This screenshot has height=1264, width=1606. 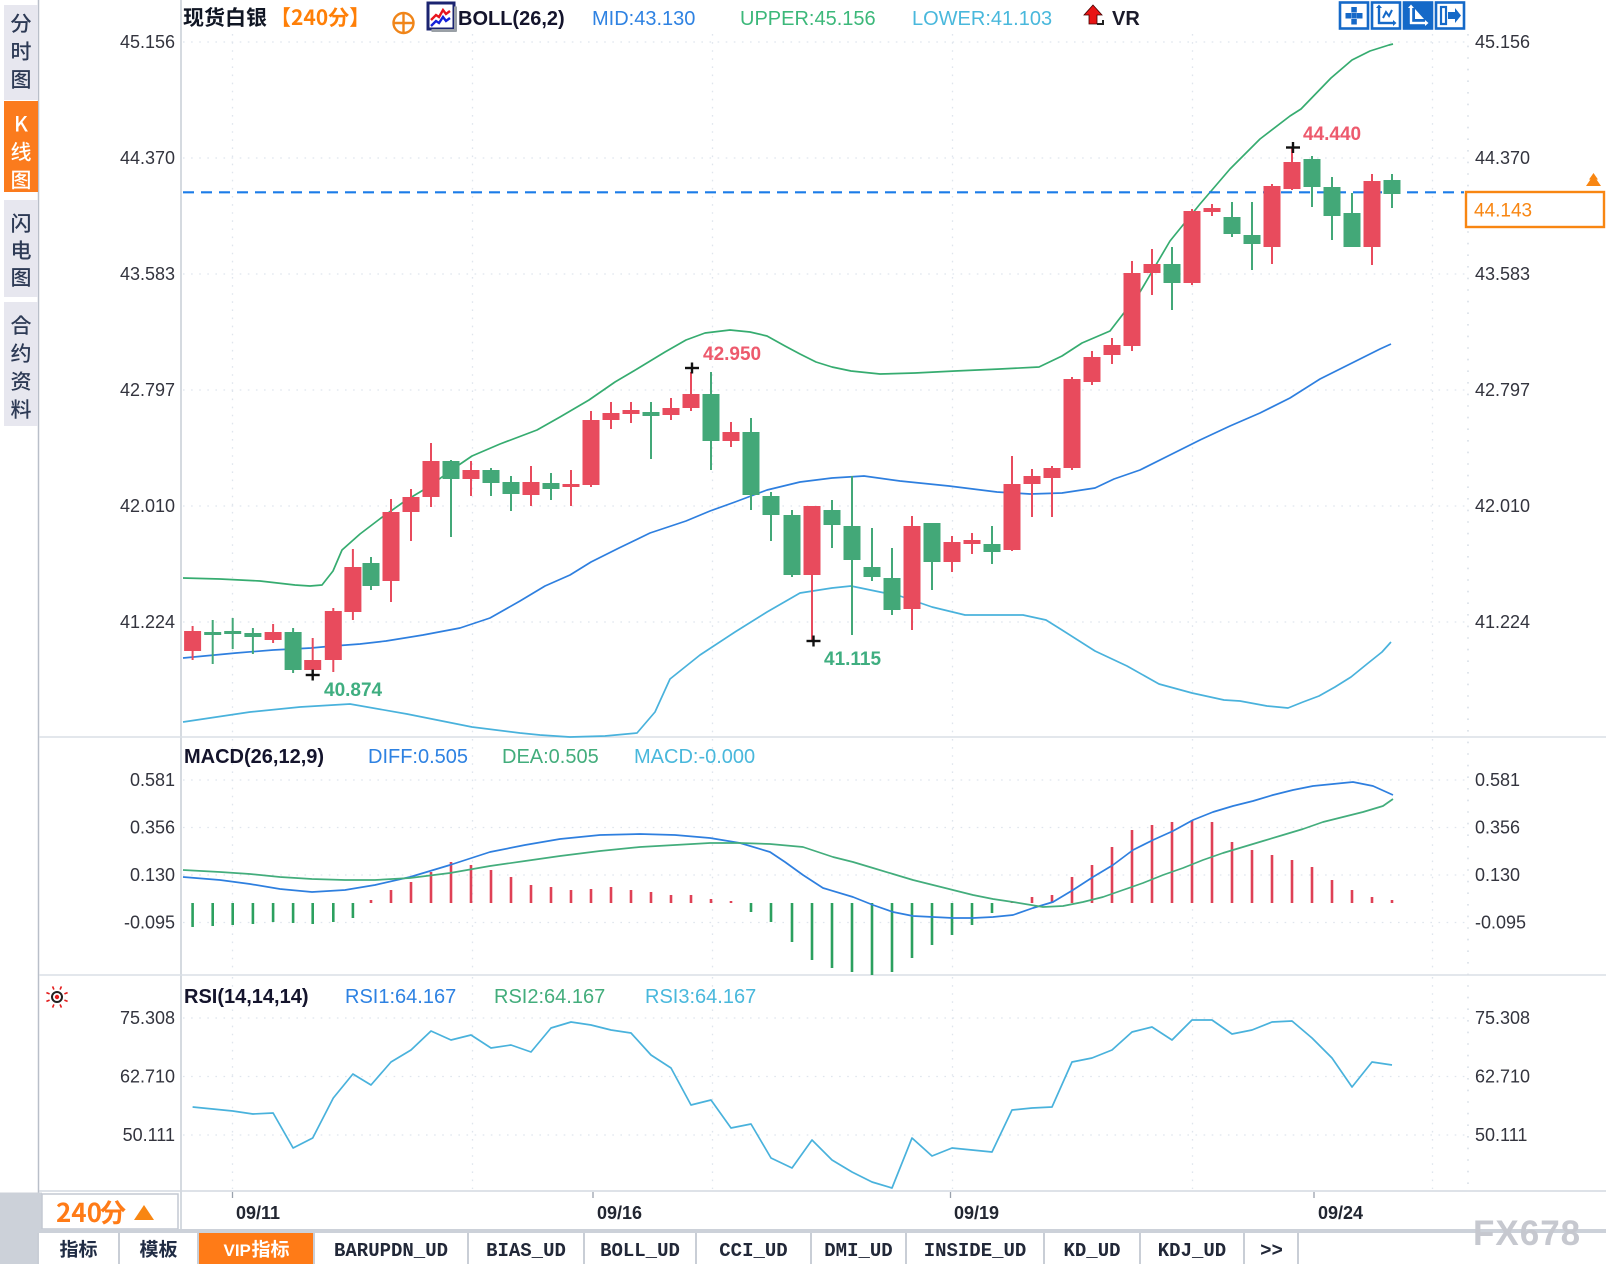 I want to click on svg-text: DMI_UD, so click(x=858, y=1251).